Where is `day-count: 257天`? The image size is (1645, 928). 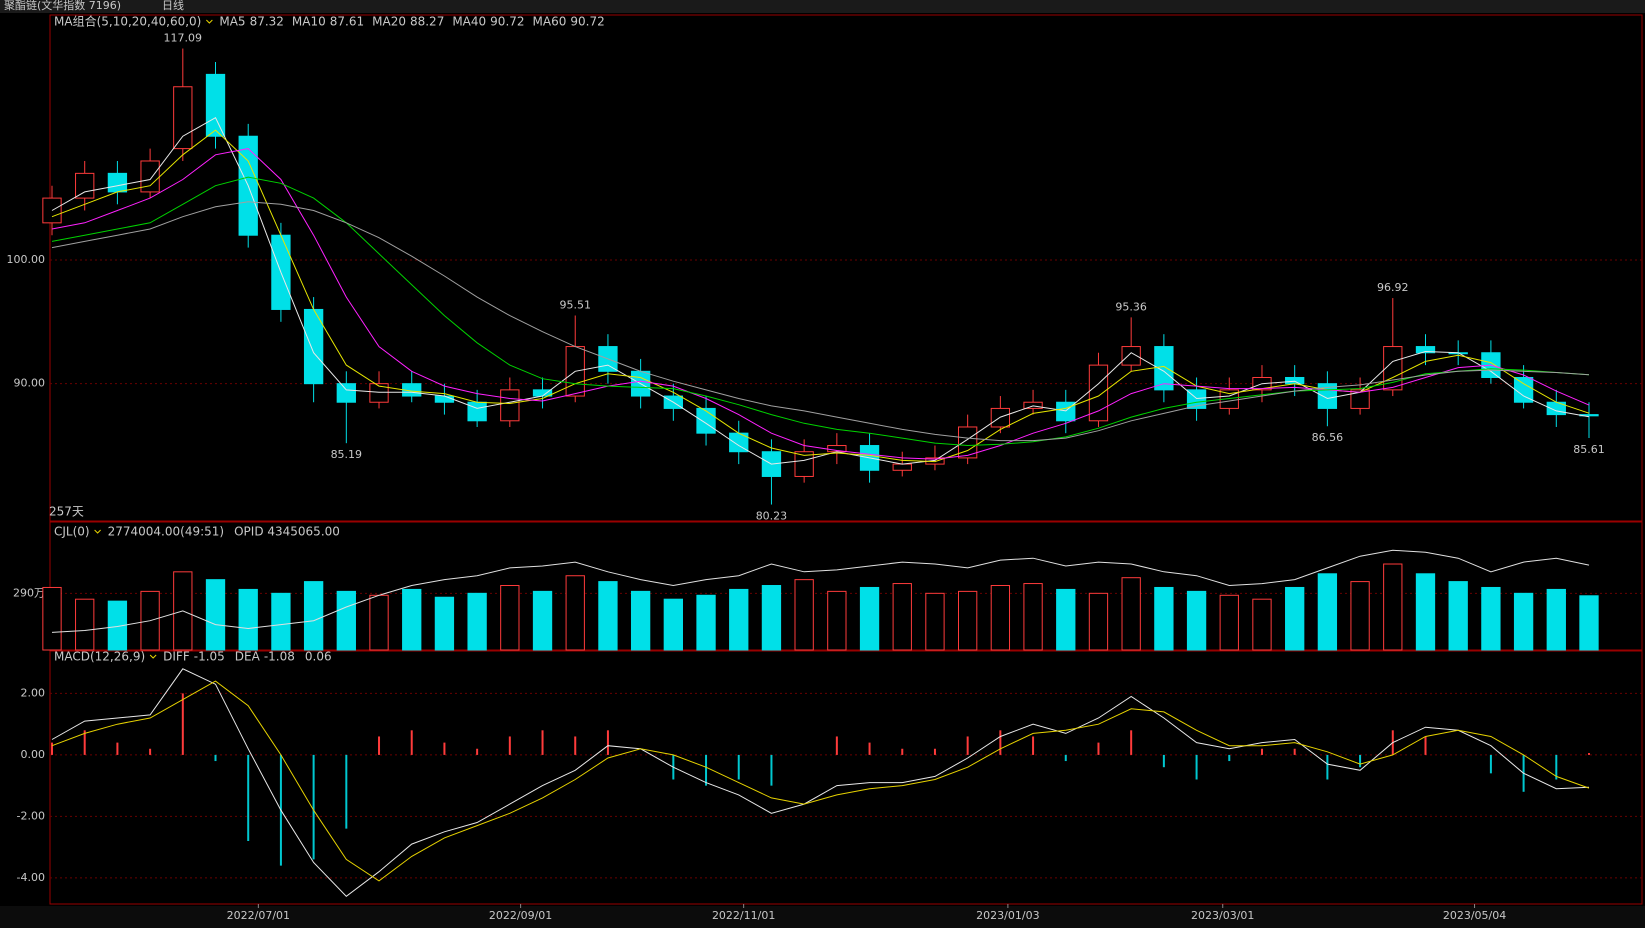
day-count: 257天 is located at coordinates (66, 512).